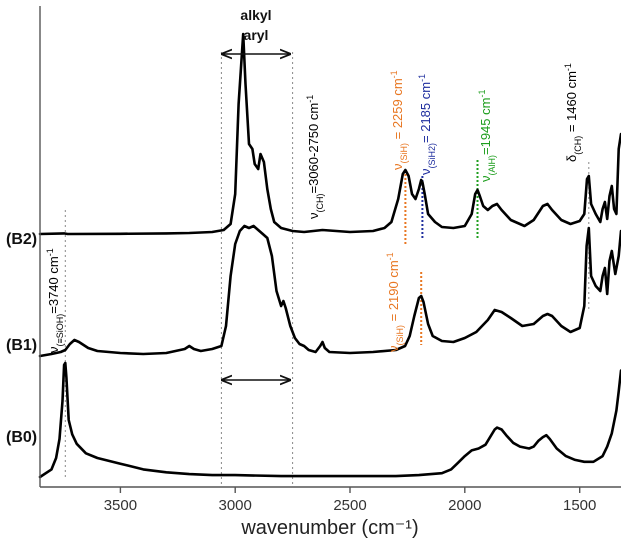 This screenshot has height=550, width=621. I want to click on x-tick-label-3000: 3000, so click(235, 505).